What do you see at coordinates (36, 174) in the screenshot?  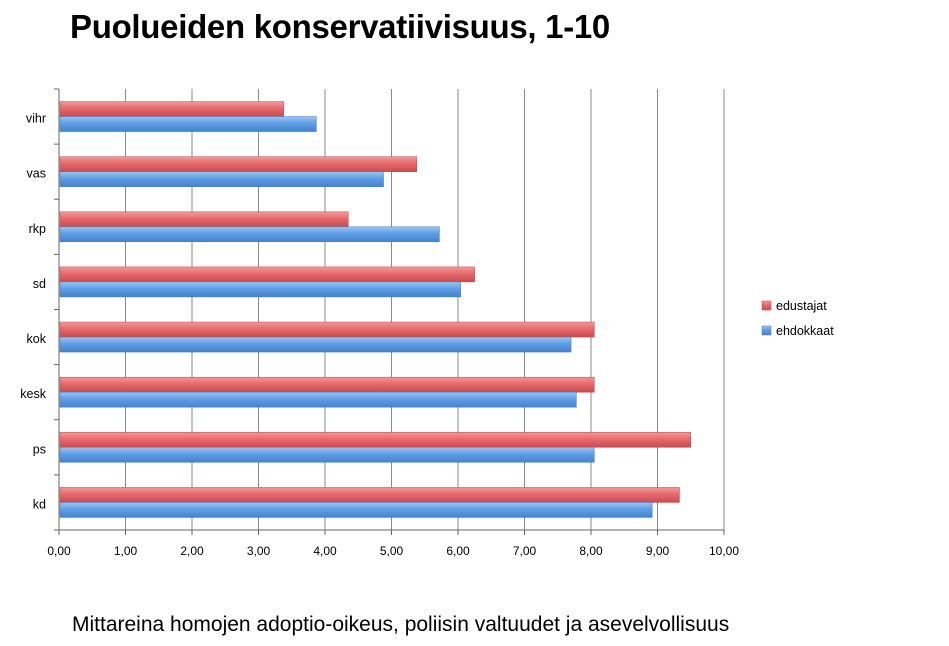 I see `category-label: vas` at bounding box center [36, 174].